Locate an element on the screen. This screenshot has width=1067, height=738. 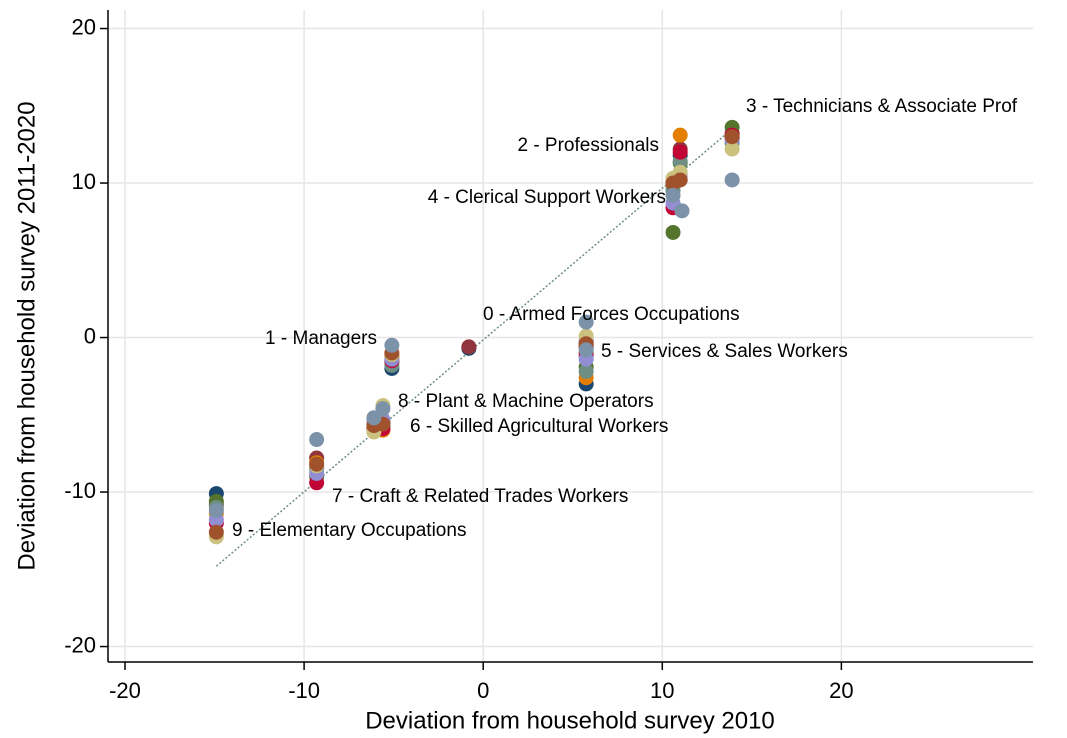
y-tick-label: -20 is located at coordinates (80, 644).